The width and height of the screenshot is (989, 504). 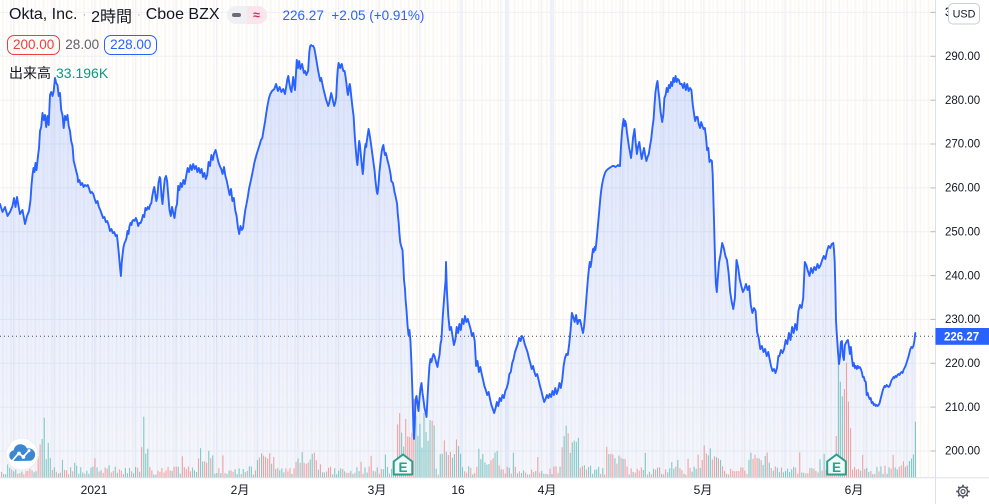 What do you see at coordinates (962, 101) in the screenshot?
I see `svg-text: 280.00` at bounding box center [962, 101].